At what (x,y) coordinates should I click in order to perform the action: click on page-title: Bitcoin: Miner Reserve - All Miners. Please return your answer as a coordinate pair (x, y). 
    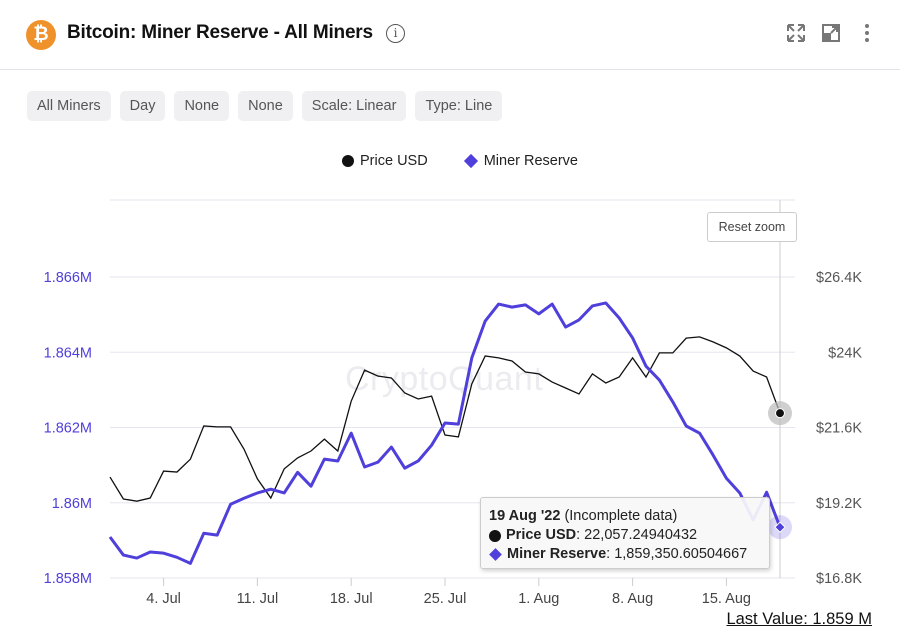
    Looking at the image, I should click on (220, 32).